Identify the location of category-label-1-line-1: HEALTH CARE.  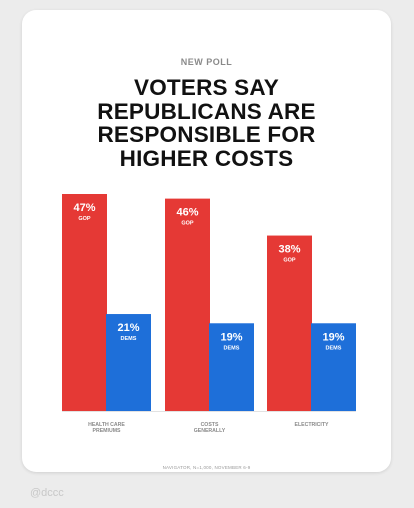
(106, 425).